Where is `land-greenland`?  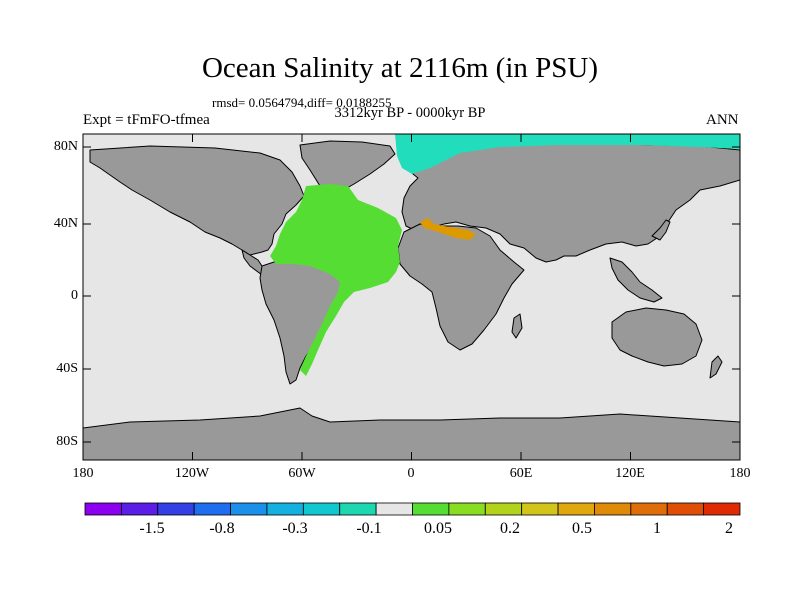 land-greenland is located at coordinates (347, 169).